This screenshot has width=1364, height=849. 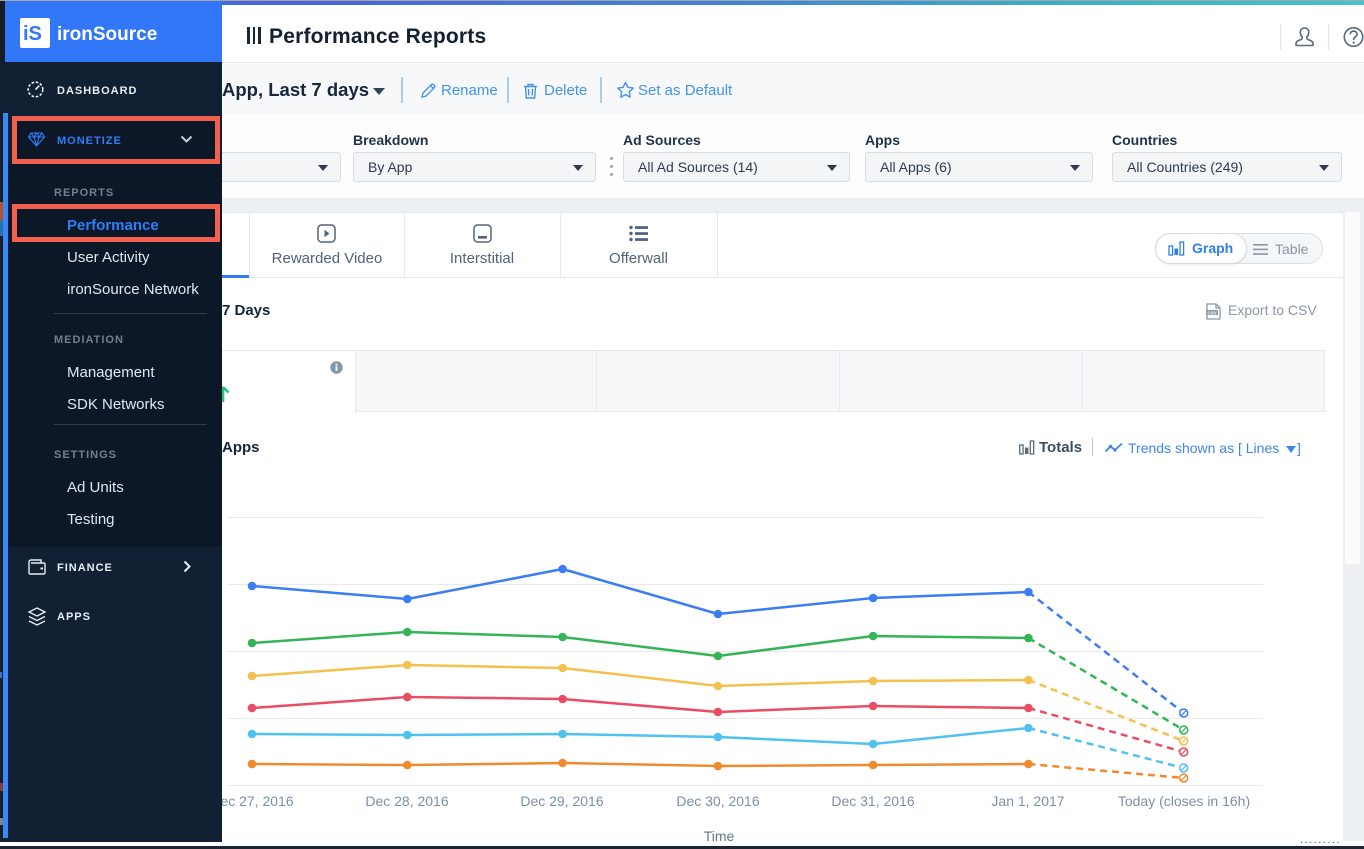 What do you see at coordinates (1211, 312) in the screenshot?
I see `svg-text: CSV` at bounding box center [1211, 312].